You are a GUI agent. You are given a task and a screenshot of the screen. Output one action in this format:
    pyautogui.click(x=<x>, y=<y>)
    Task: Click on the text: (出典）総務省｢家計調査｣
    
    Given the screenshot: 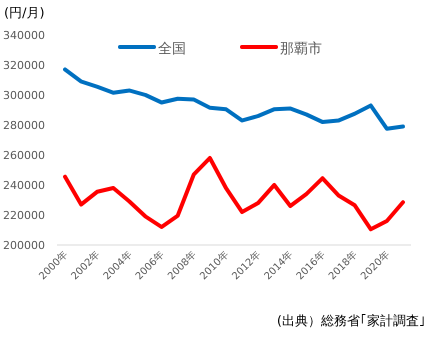 What is the action you would take?
    pyautogui.click(x=351, y=321)
    